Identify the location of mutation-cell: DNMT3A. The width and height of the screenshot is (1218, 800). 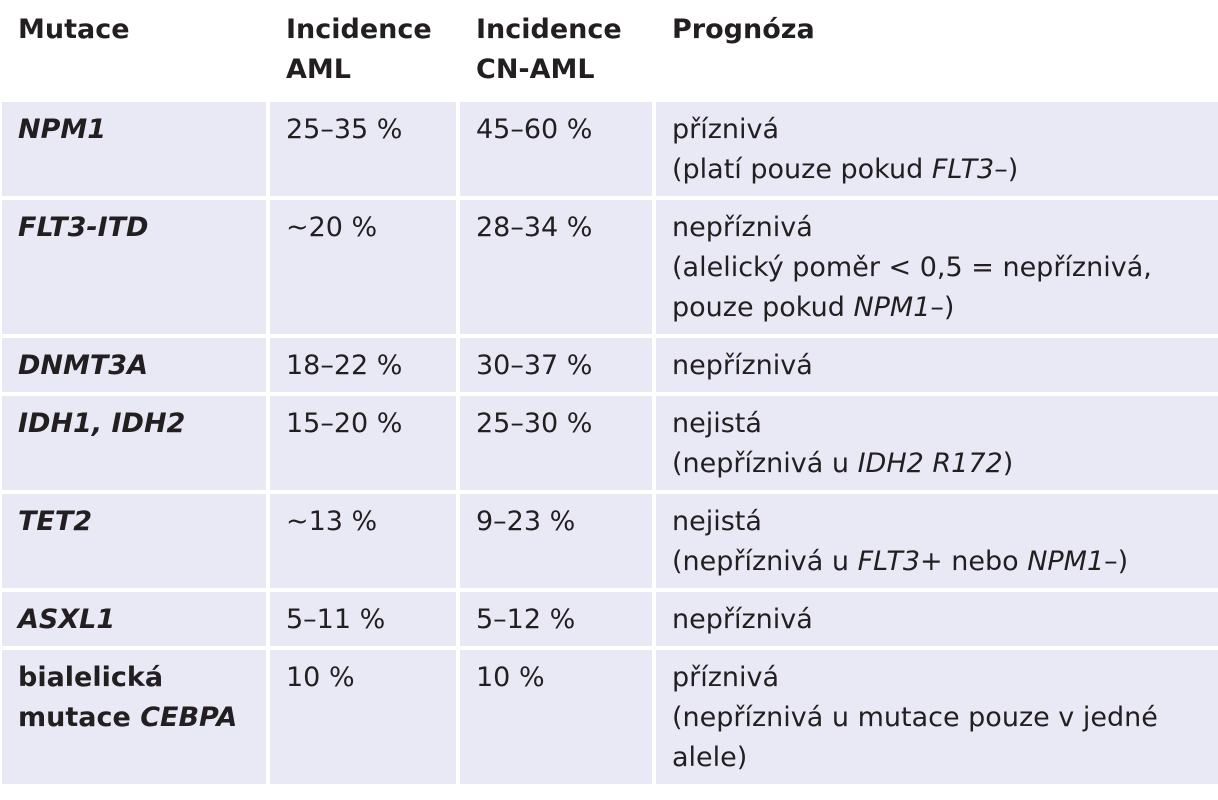
(134, 365).